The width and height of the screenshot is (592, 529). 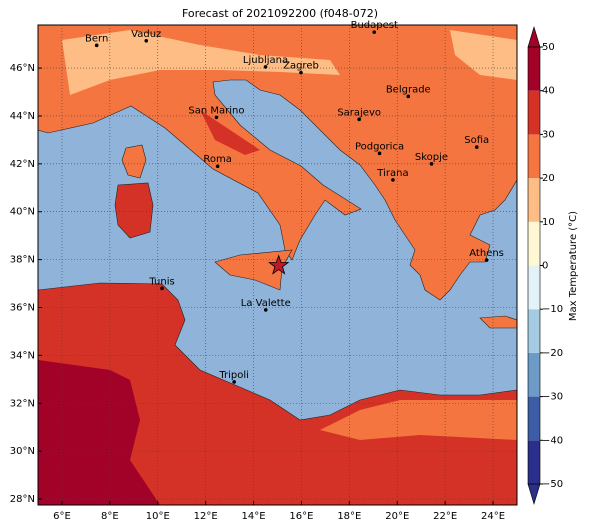 I want to click on x-tick-label: 10°E, so click(x=158, y=516).